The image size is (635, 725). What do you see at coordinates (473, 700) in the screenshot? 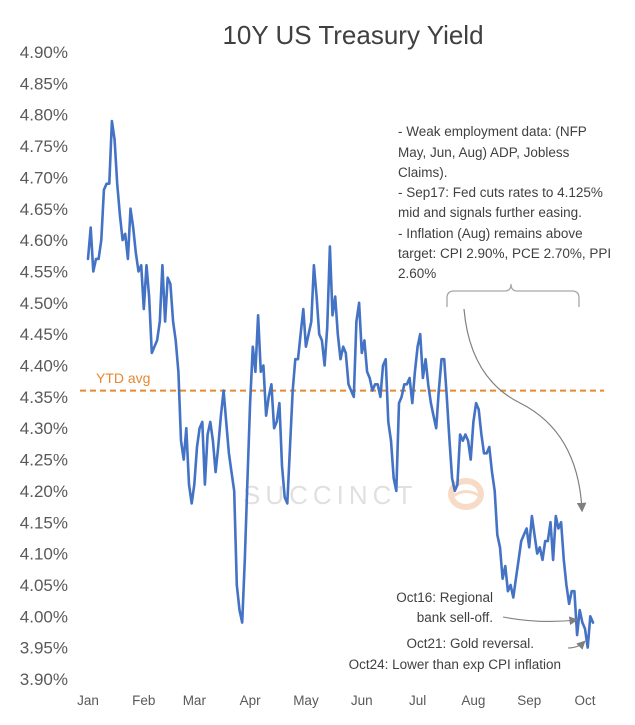
I see `x-tick-label: Aug` at bounding box center [473, 700].